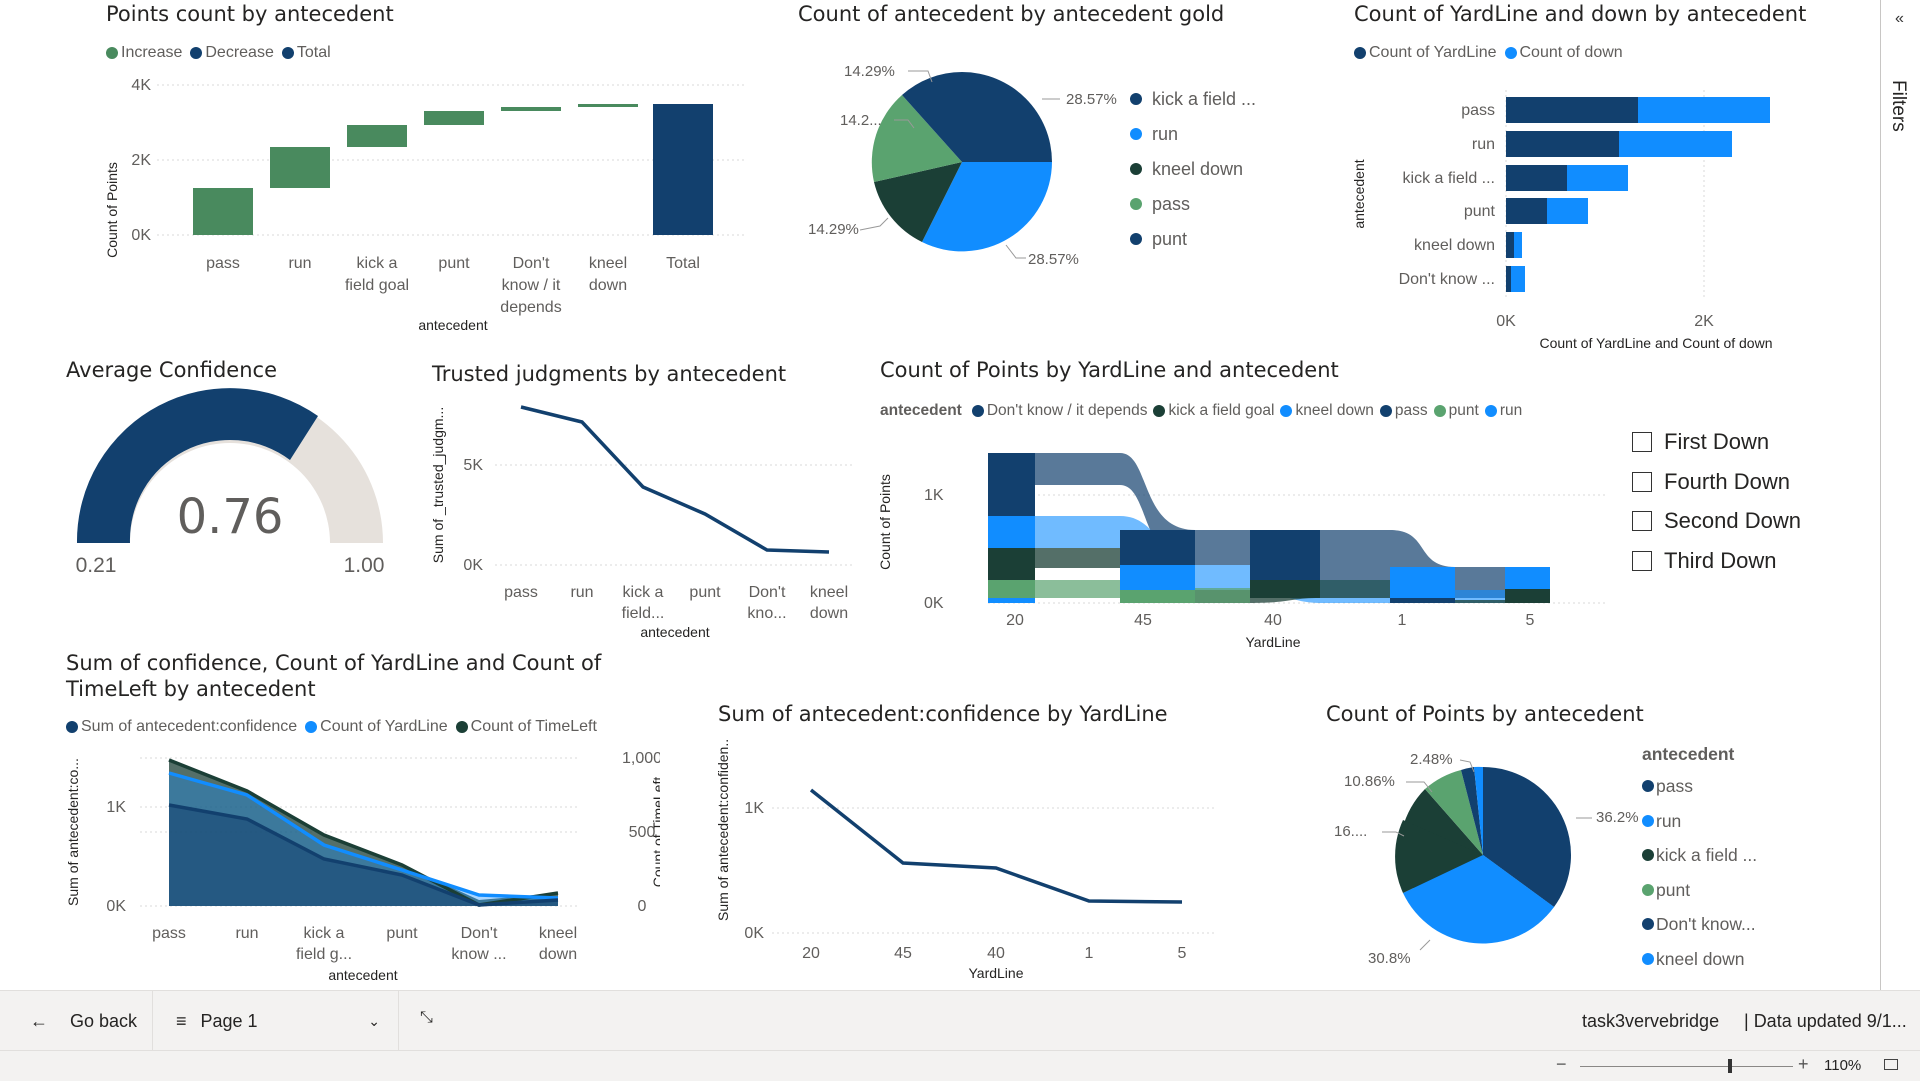 The height and width of the screenshot is (1081, 1920). What do you see at coordinates (1686, 1066) in the screenshot?
I see `zoom-slider` at bounding box center [1686, 1066].